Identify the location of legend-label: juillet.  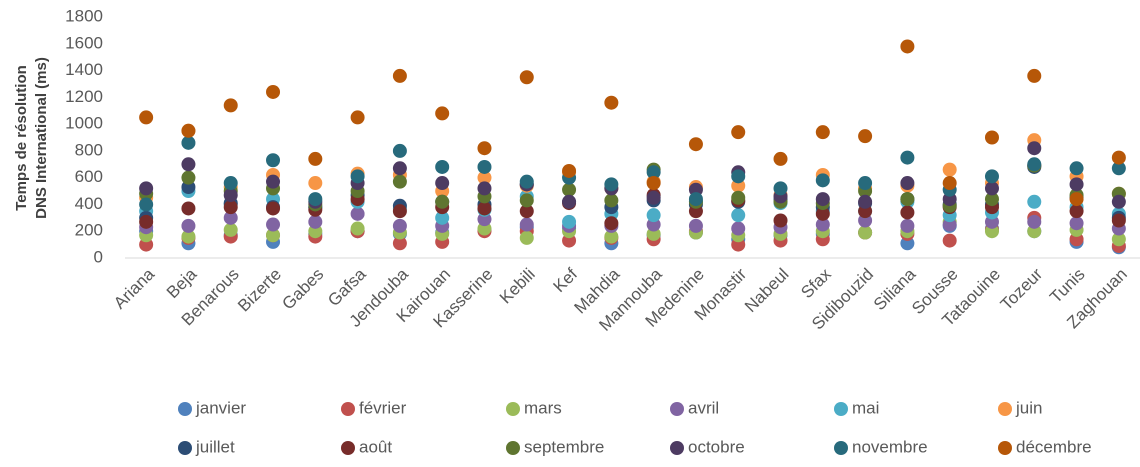
(215, 446).